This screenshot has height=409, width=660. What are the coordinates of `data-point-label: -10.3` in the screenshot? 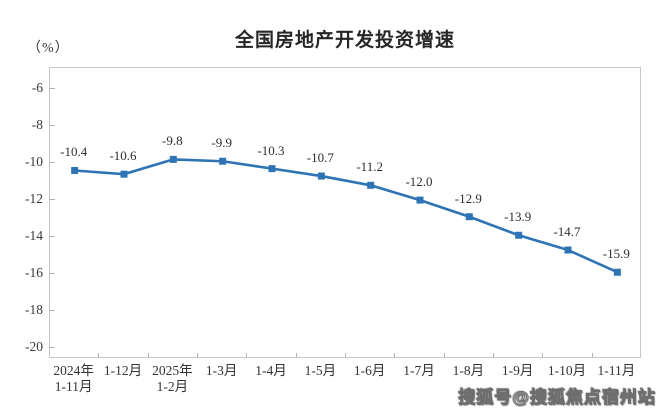 It's located at (271, 150).